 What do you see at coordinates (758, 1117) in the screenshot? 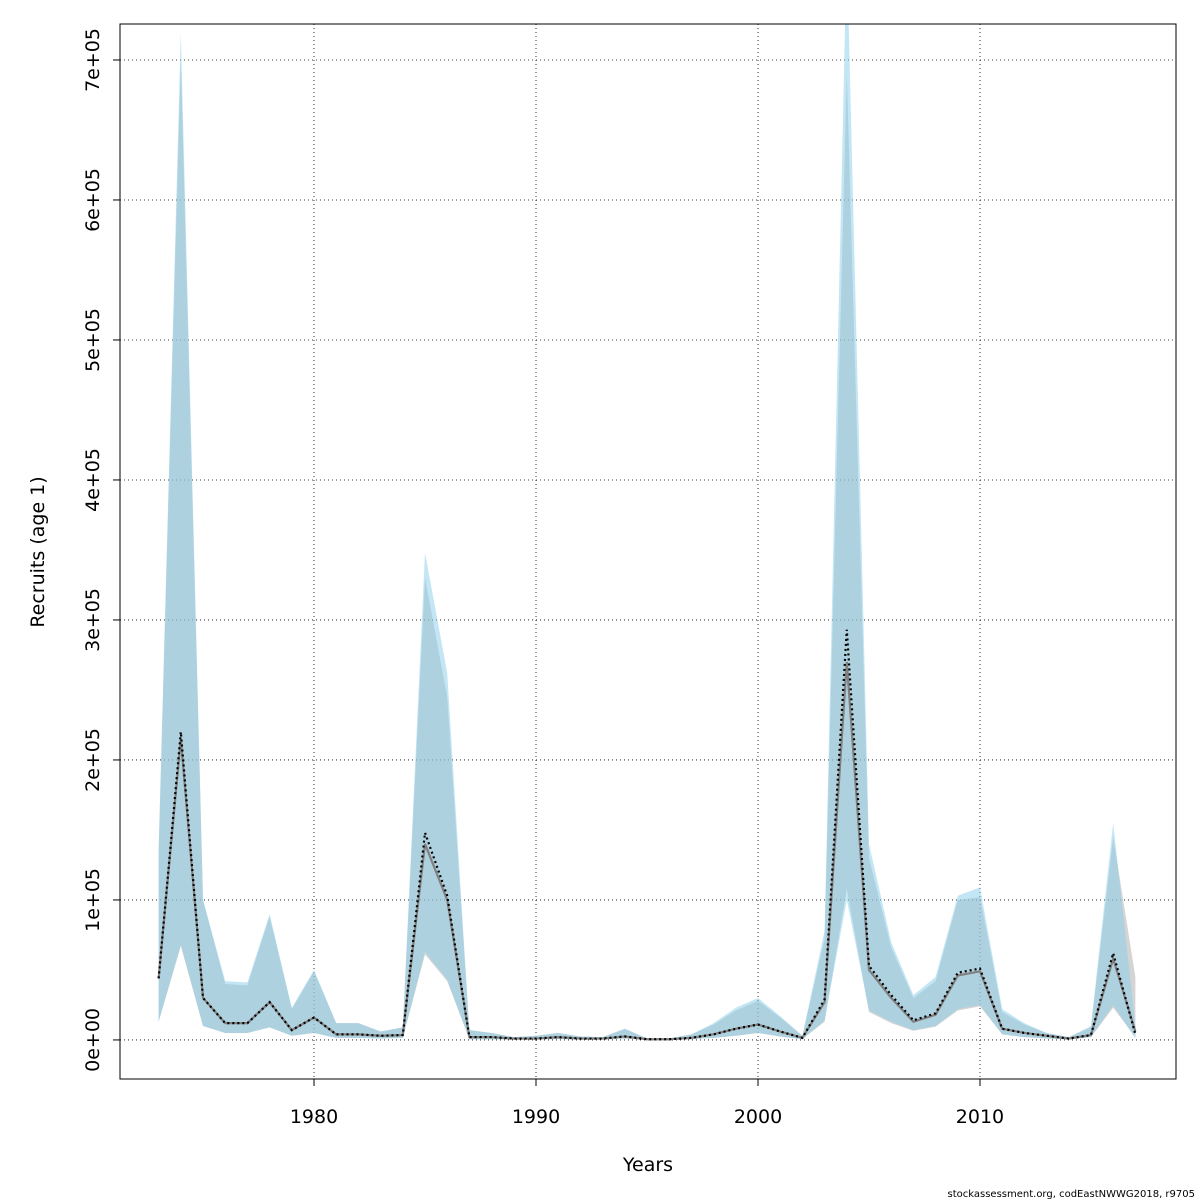
I see `x-tick-label: 2000` at bounding box center [758, 1117].